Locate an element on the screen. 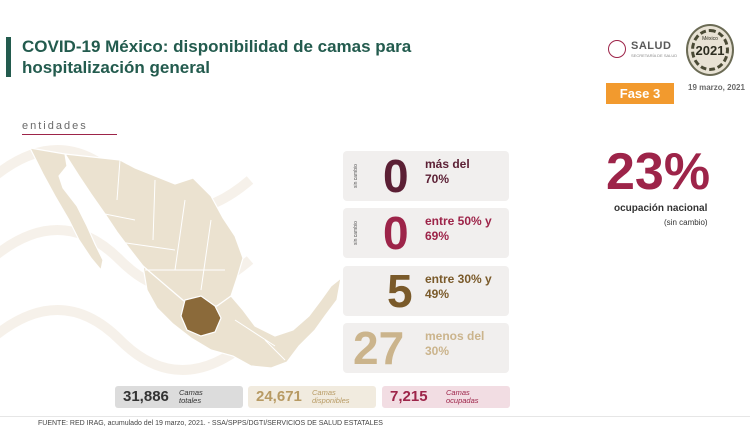 The height and width of the screenshot is (430, 750). card-under-30: 27 menos del 30% is located at coordinates (426, 348).